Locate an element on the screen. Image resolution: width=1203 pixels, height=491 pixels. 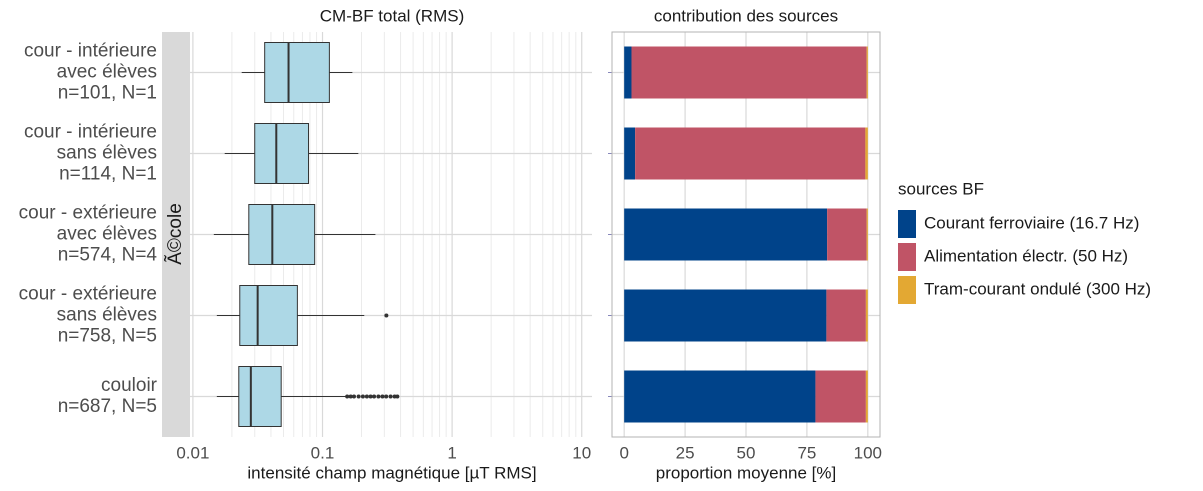
y-tick-label: n=101, N=1 is located at coordinates (107, 93).